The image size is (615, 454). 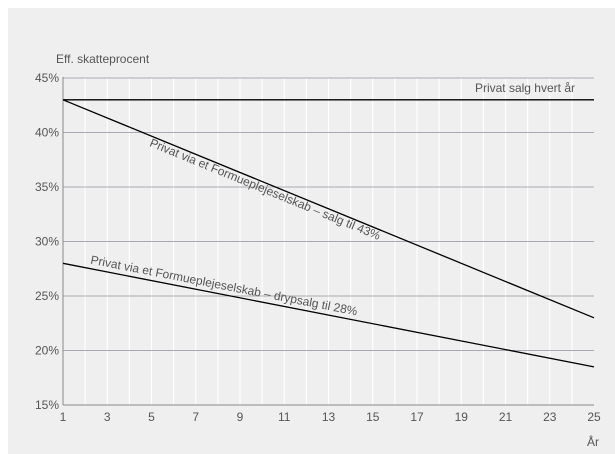 I want to click on x-tick-label: 13, so click(x=329, y=417).